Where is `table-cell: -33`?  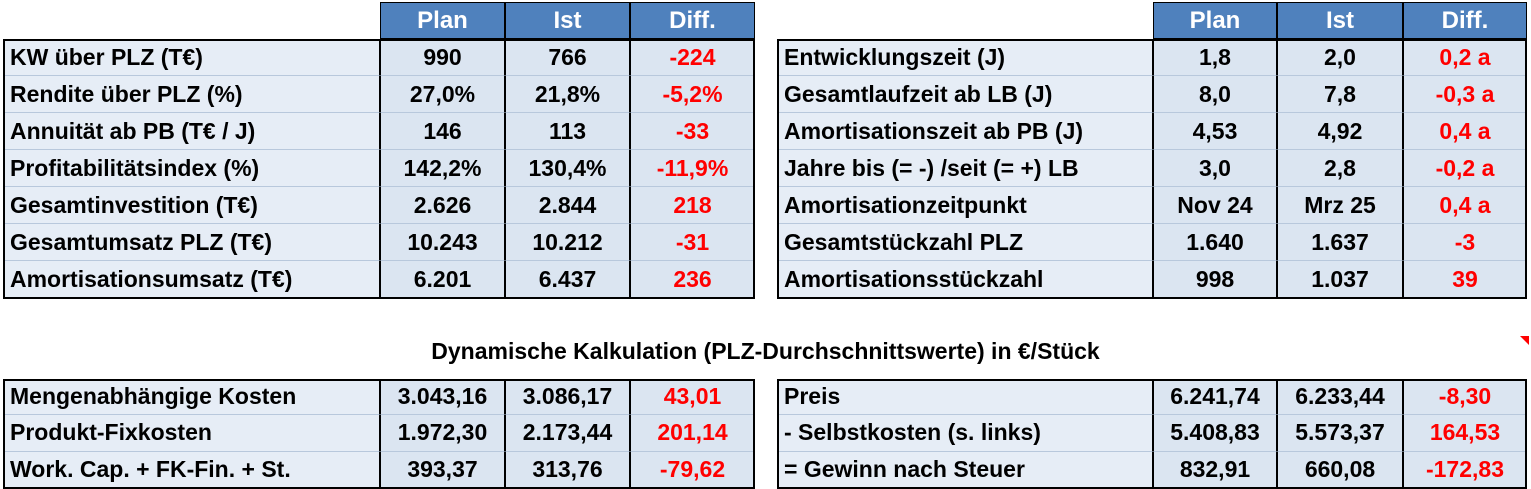 table-cell: -33 is located at coordinates (692, 131).